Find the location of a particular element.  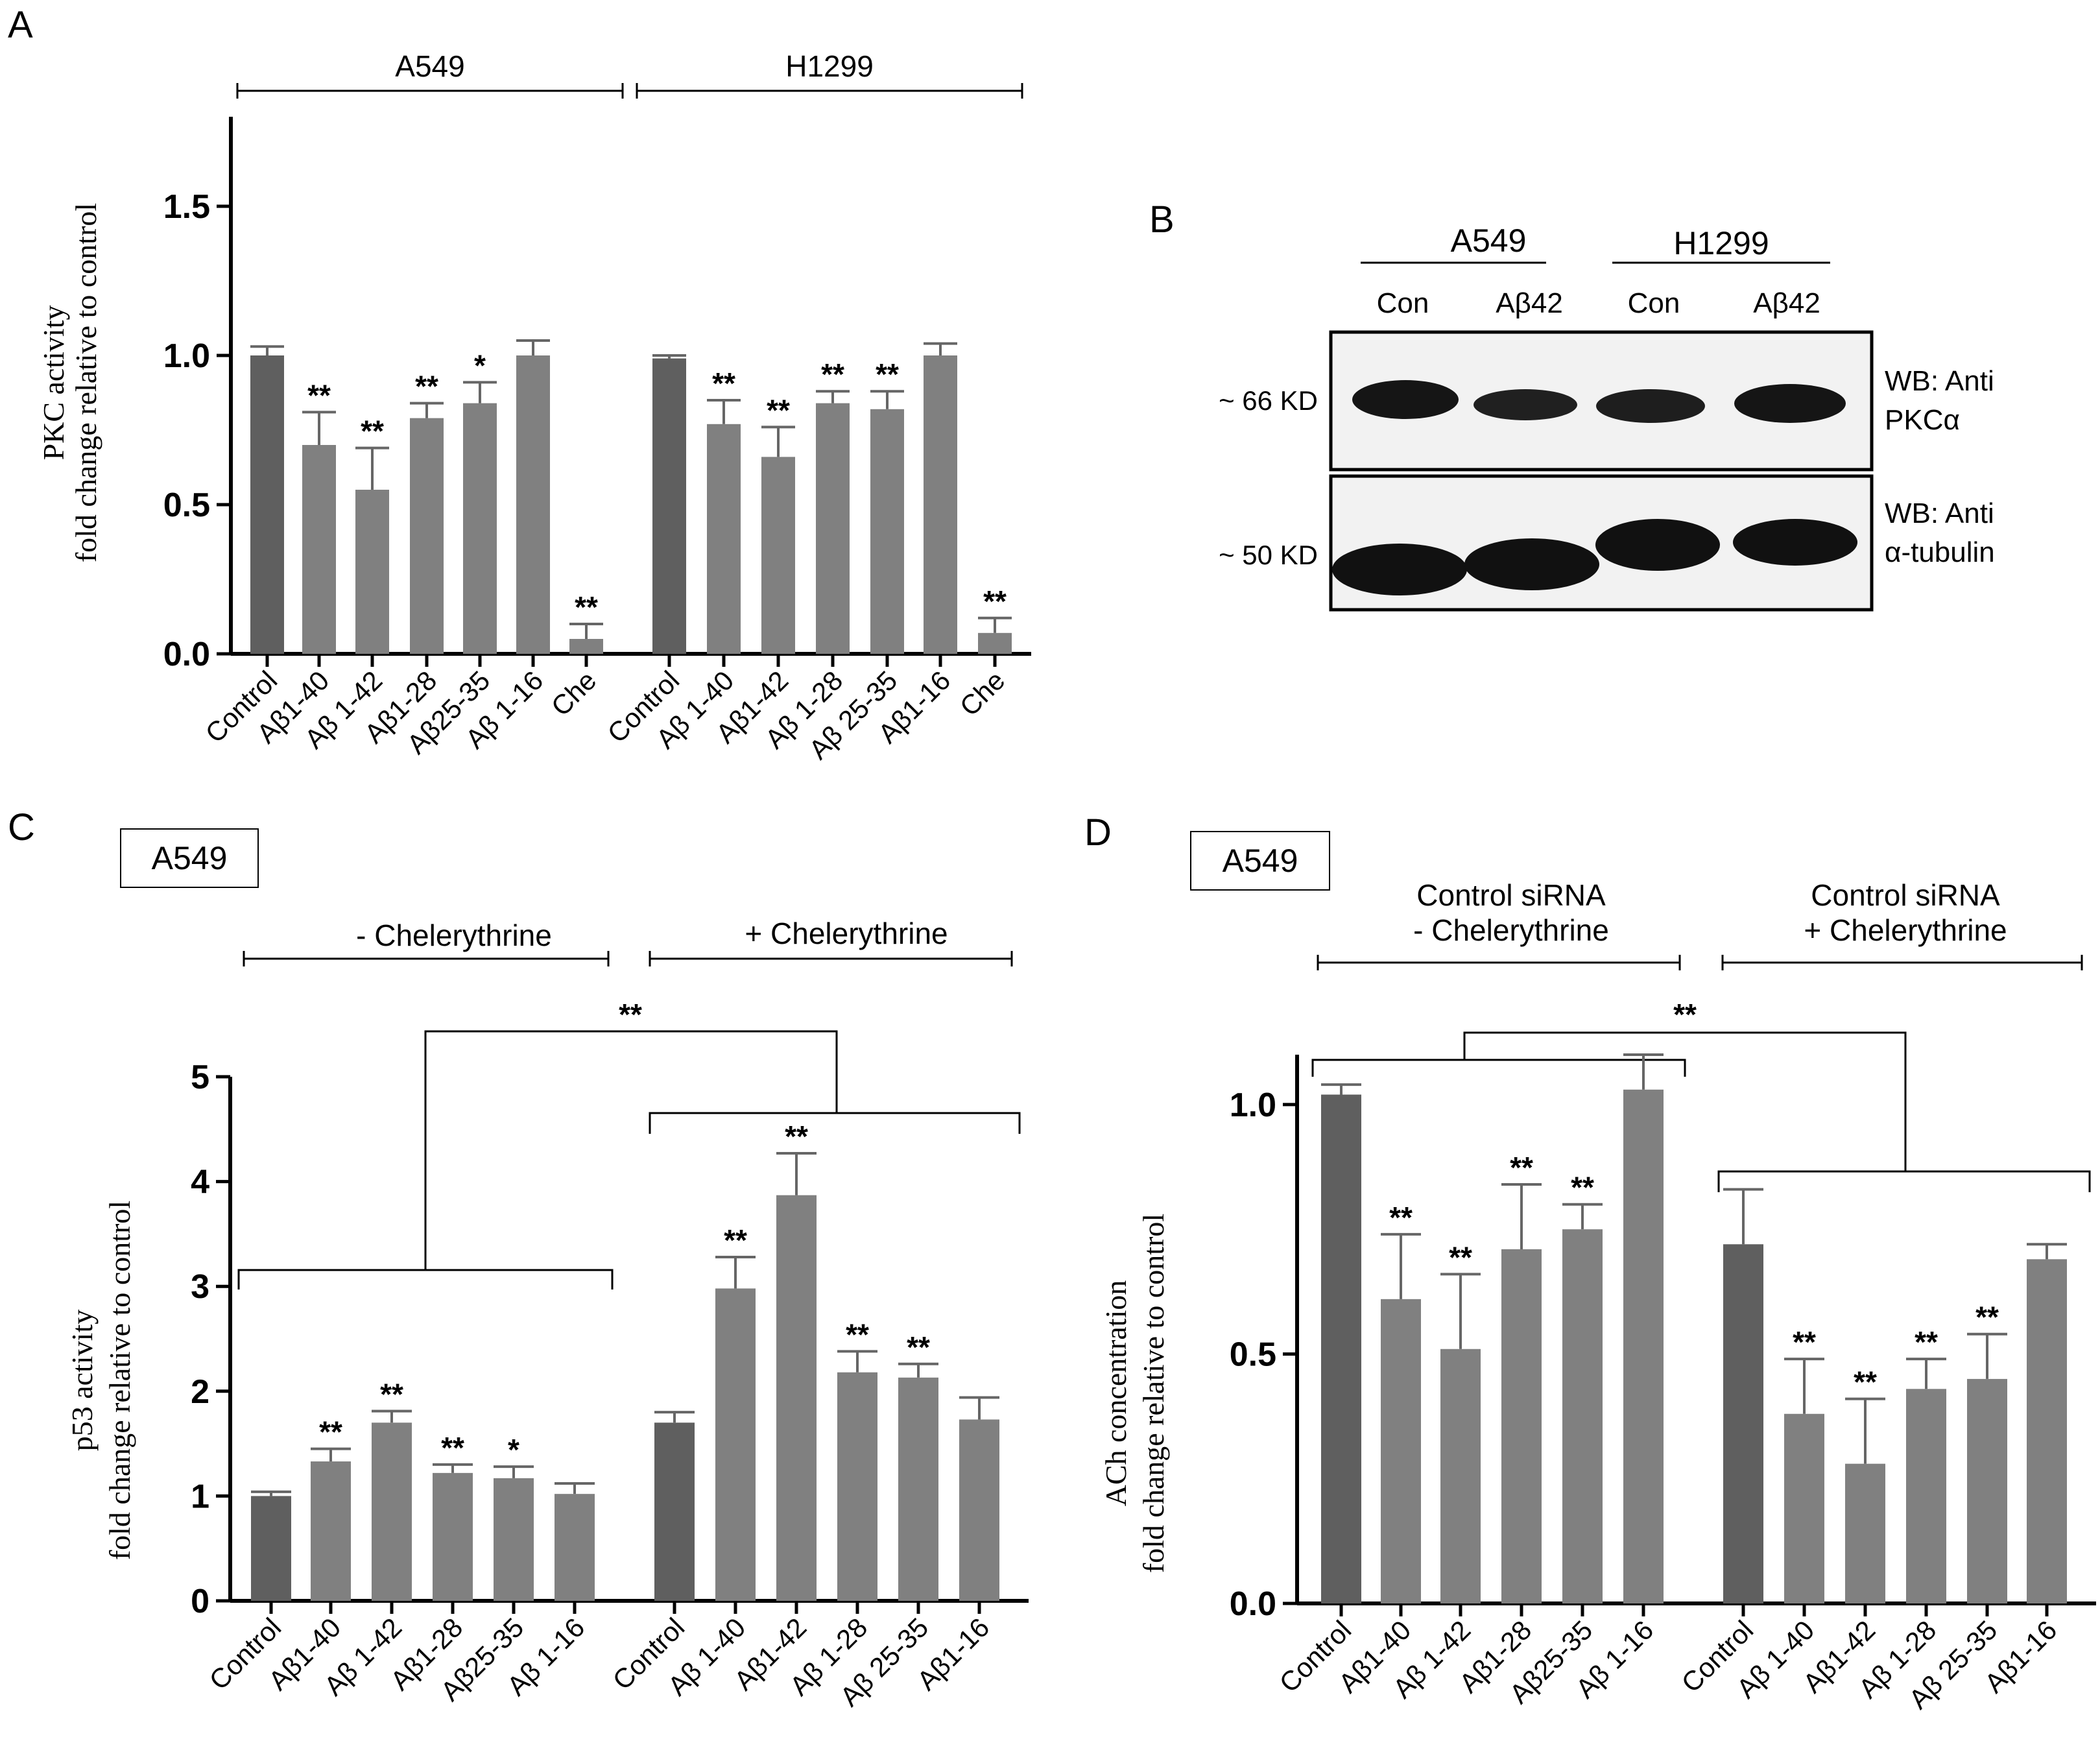

blot-group-h1299: H1299 is located at coordinates (1721, 243).